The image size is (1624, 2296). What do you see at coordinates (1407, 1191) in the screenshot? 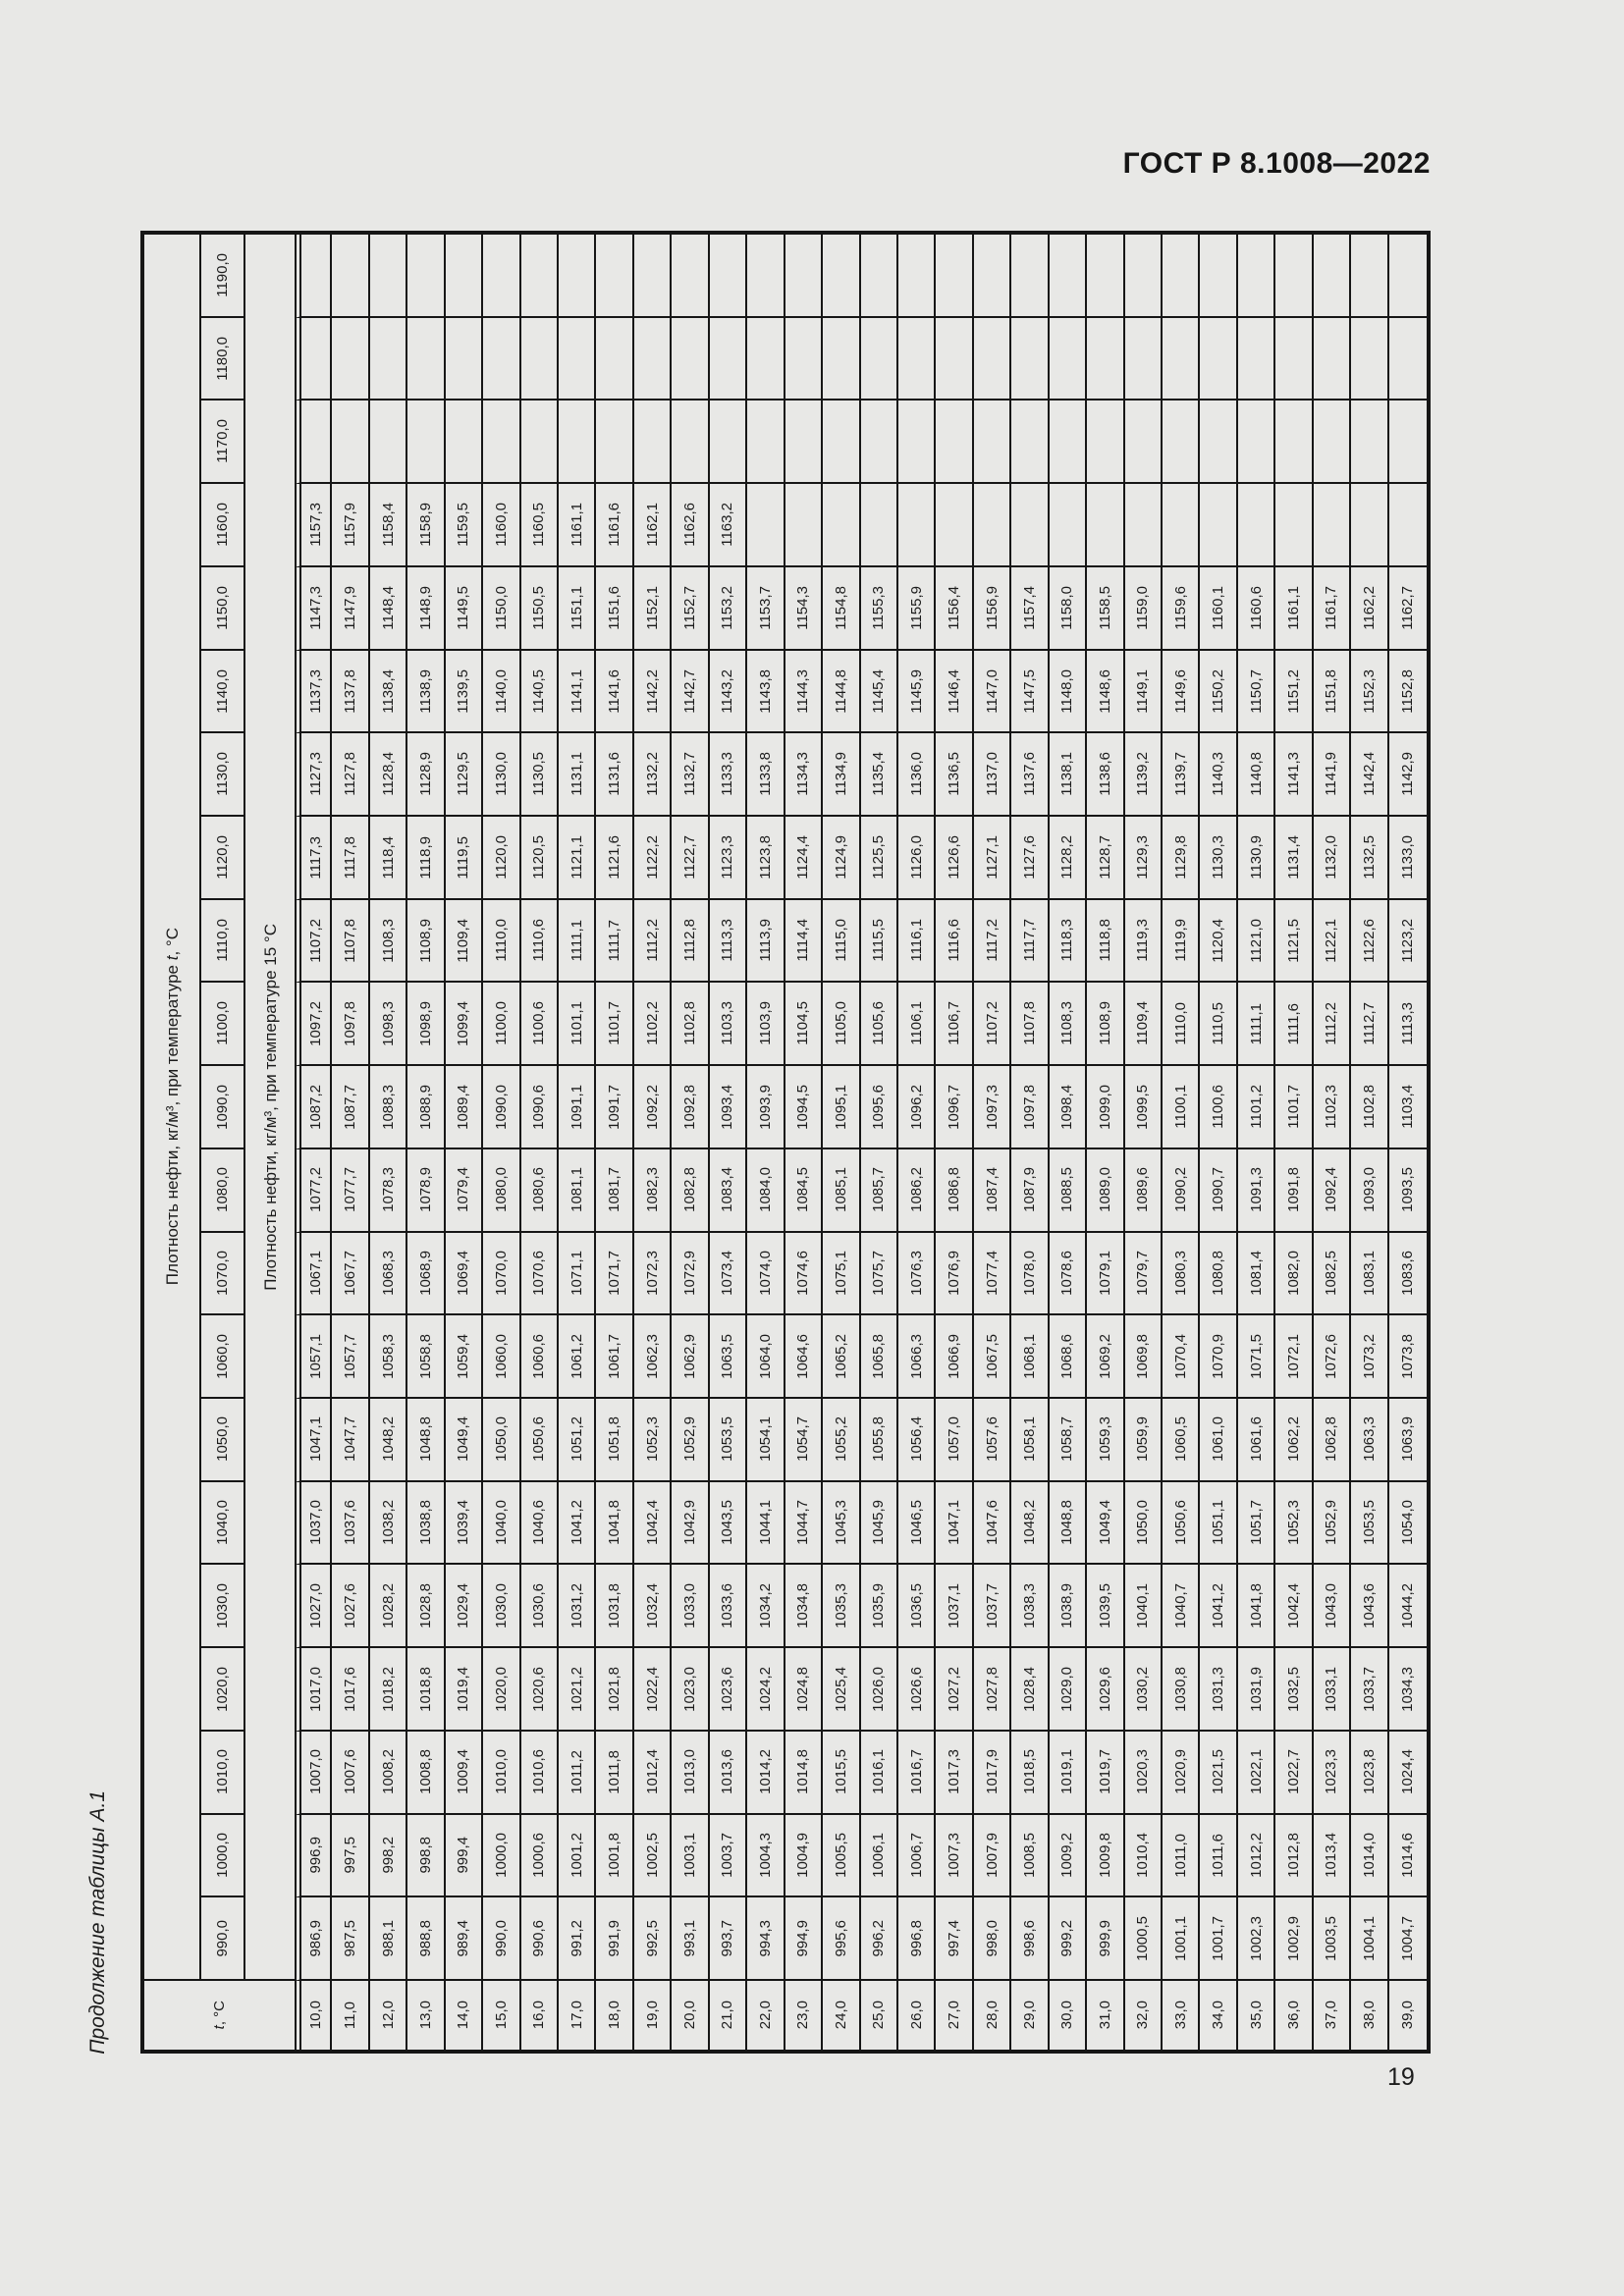
I see `data-cell: 1093,5` at bounding box center [1407, 1191].